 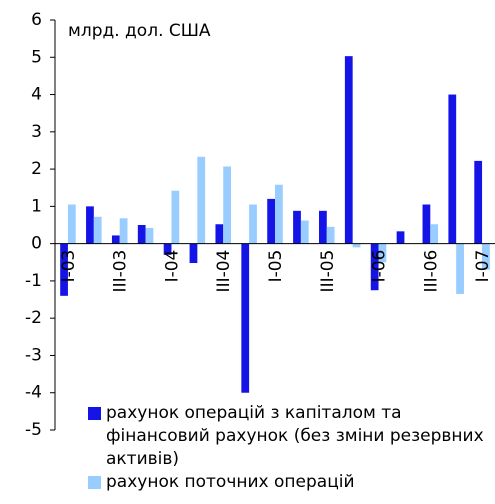 I want to click on x-tick-label: III-05, so click(x=328, y=271).